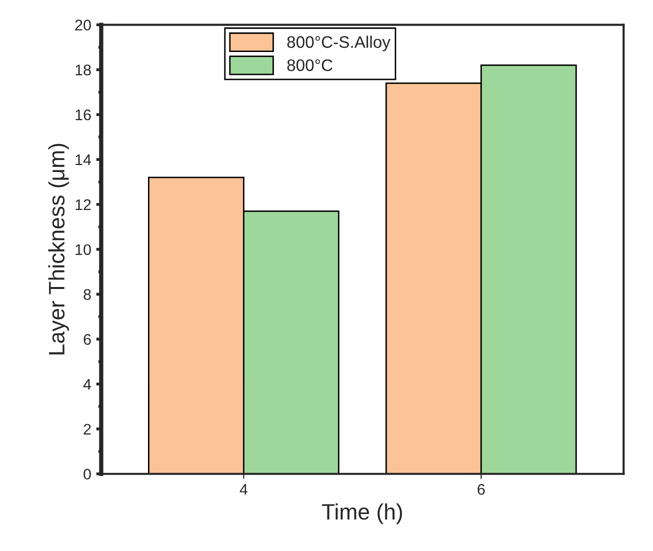 The height and width of the screenshot is (551, 653). Describe the element at coordinates (338, 44) in the screenshot. I see `legend-label: 800°C-S.Alloy` at that location.